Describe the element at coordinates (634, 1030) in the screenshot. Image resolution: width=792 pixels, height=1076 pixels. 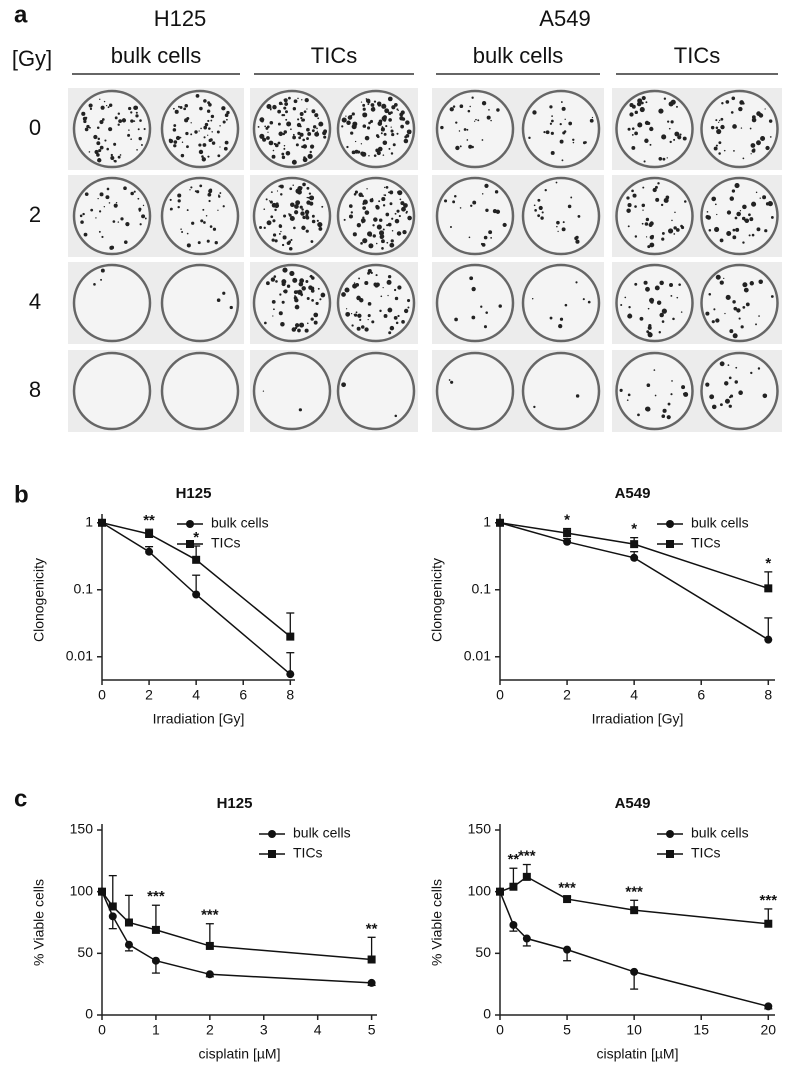
I see `x-tick-label: 10` at that location.